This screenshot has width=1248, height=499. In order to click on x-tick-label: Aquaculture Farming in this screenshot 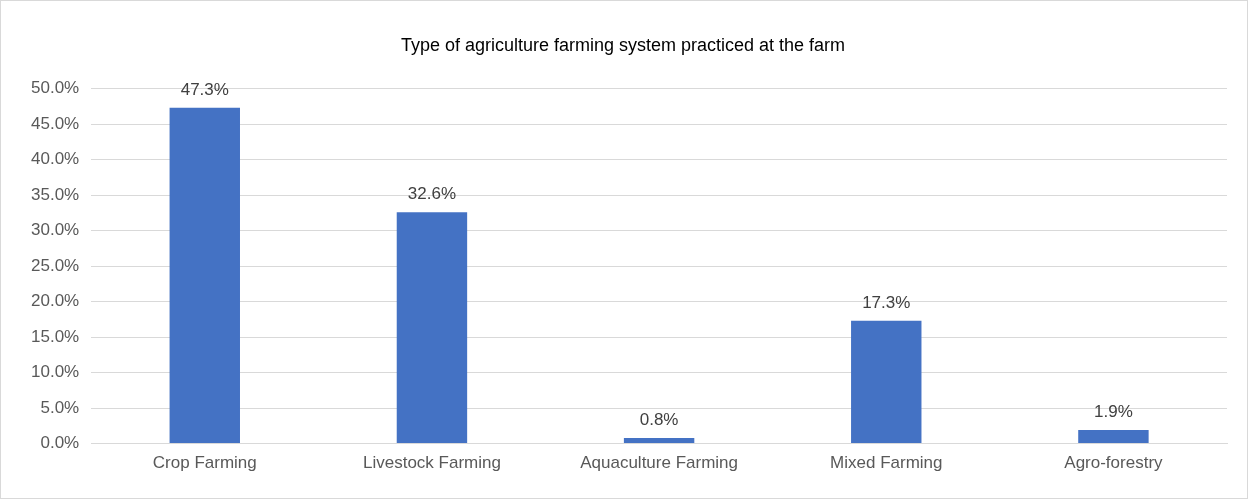, I will do `click(659, 463)`.